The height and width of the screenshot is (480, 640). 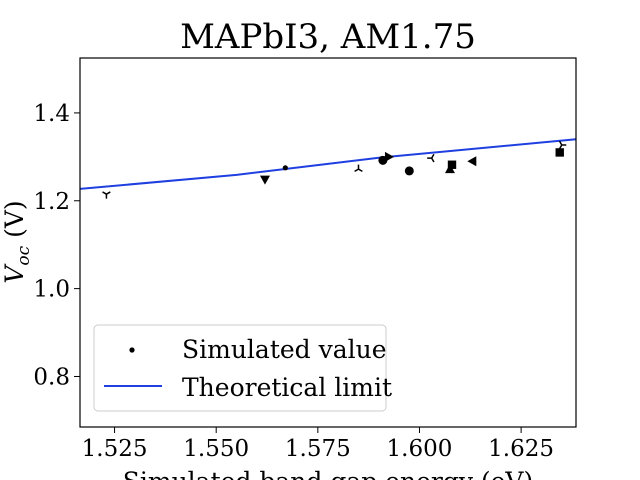 What do you see at coordinates (328, 164) in the screenshot?
I see `theoretical-limit-line` at bounding box center [328, 164].